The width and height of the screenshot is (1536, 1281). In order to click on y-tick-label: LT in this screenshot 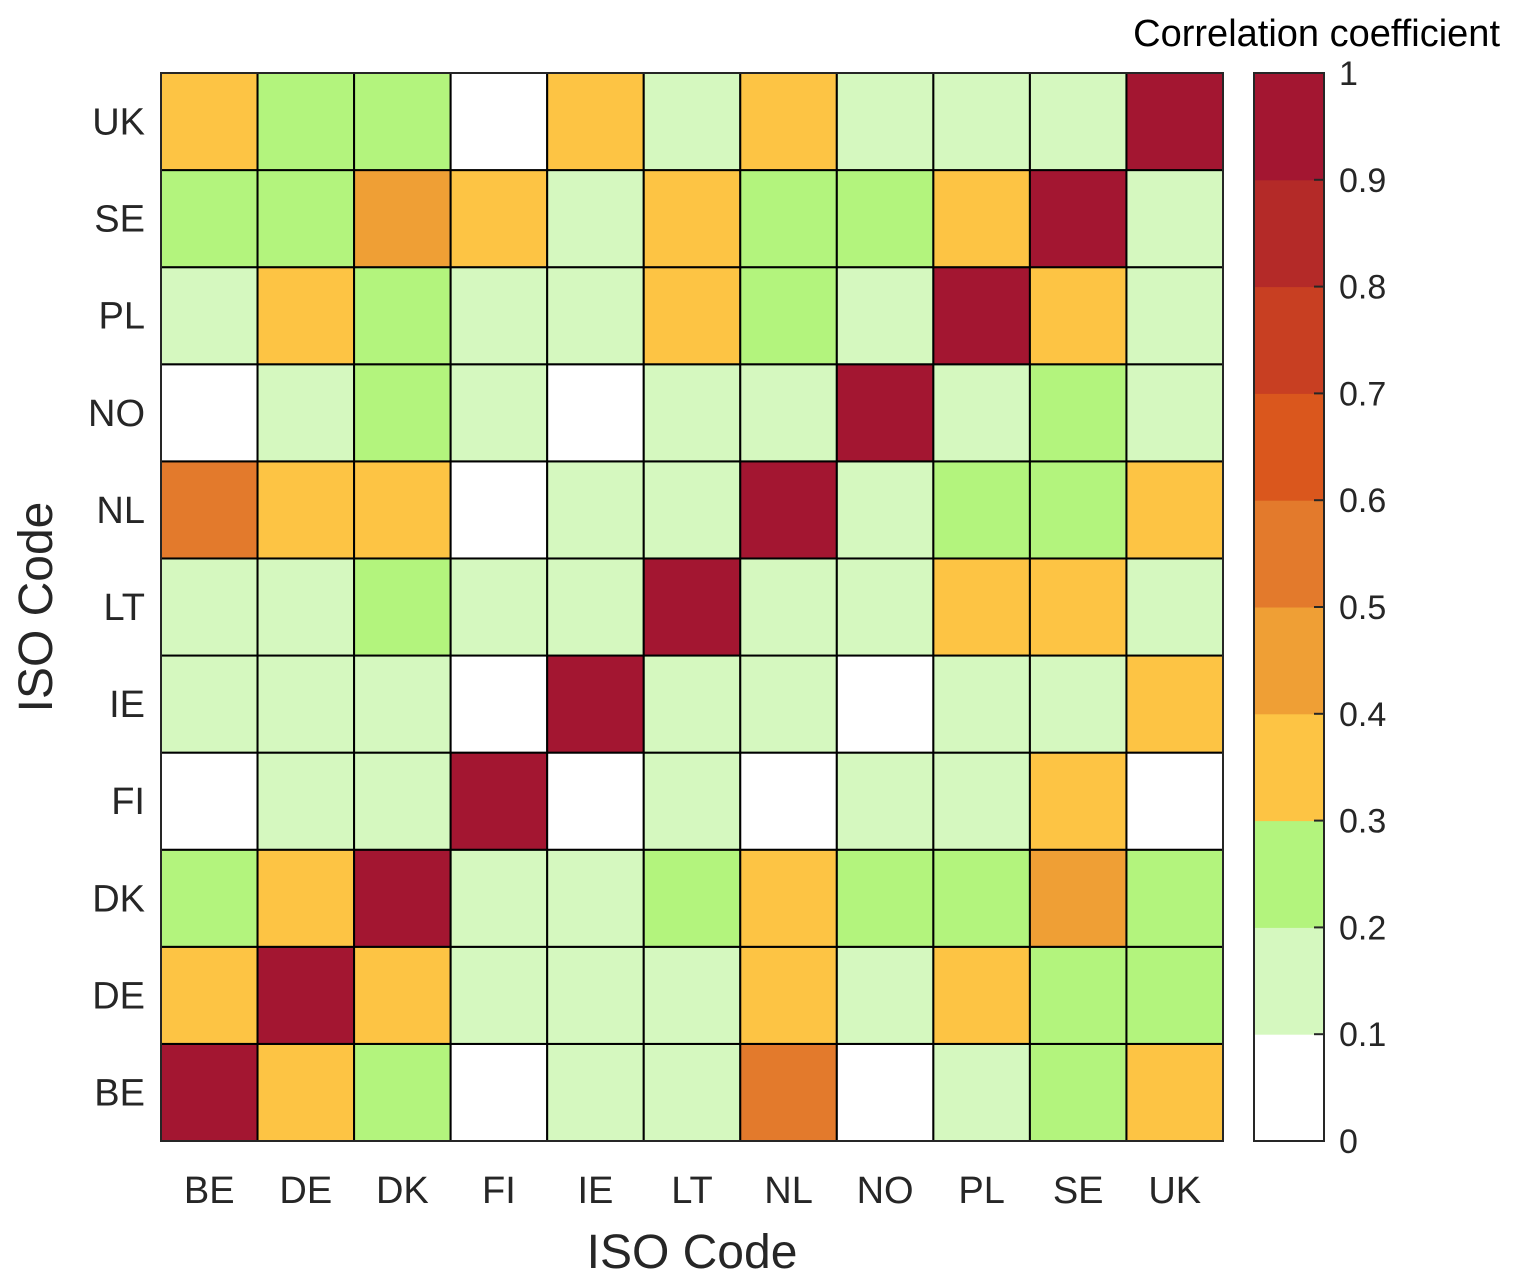, I will do `click(124, 608)`.